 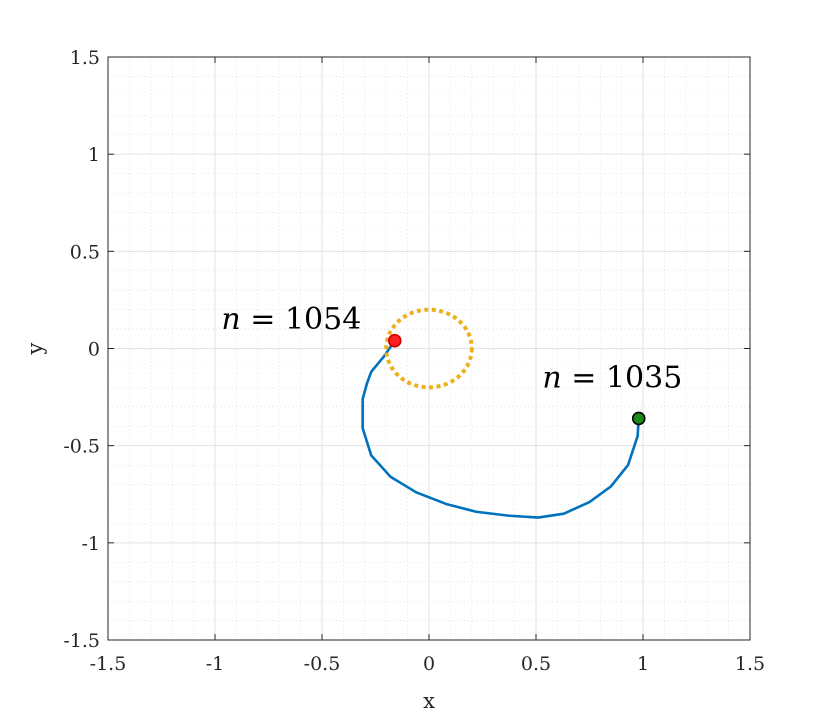 What do you see at coordinates (622, 377) in the screenshot?
I see `annotation-value: = 1035` at bounding box center [622, 377].